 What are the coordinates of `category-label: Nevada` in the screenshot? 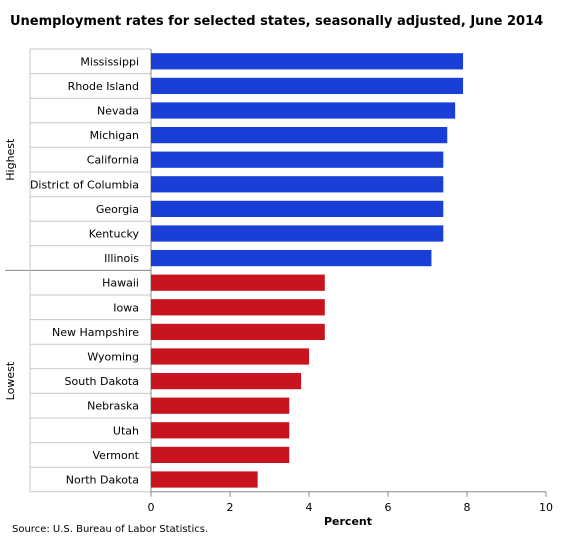 It's located at (118, 111).